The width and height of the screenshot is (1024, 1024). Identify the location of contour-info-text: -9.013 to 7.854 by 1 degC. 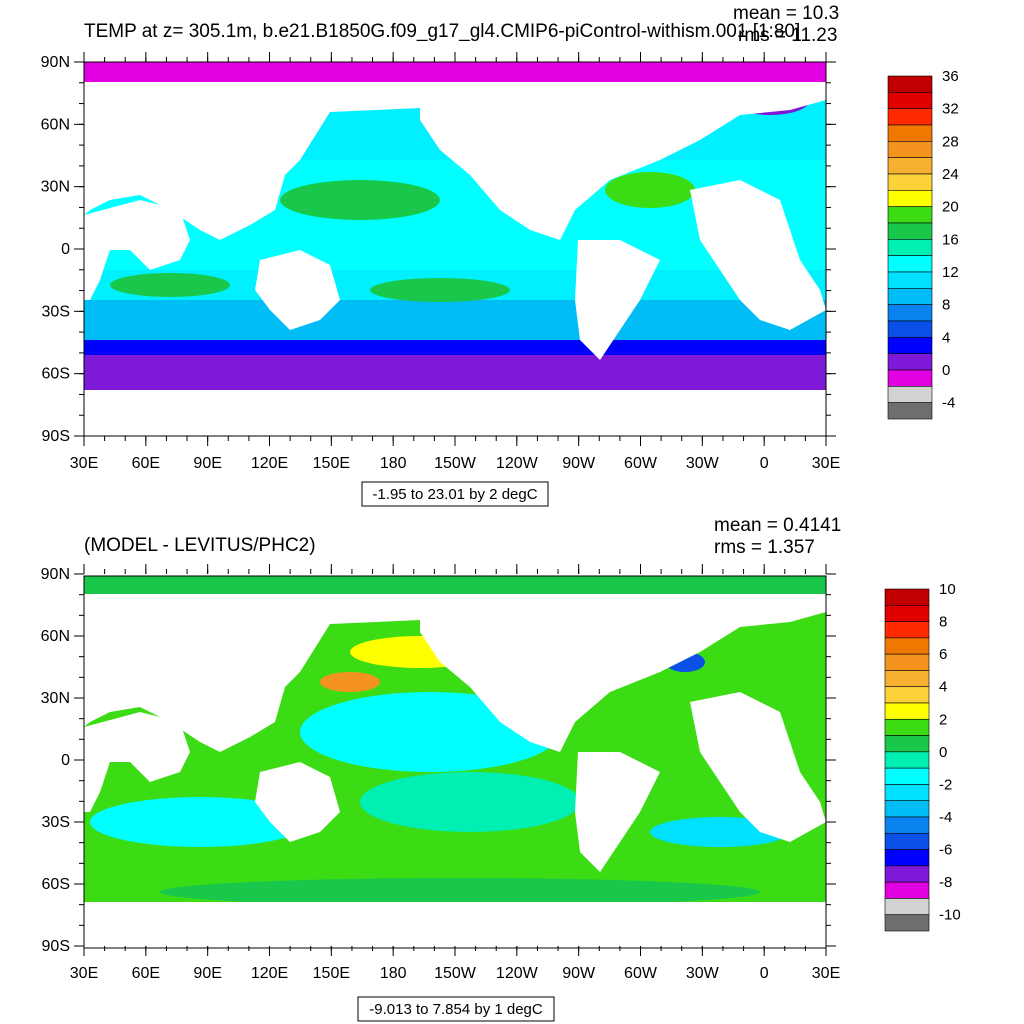
(456, 1009).